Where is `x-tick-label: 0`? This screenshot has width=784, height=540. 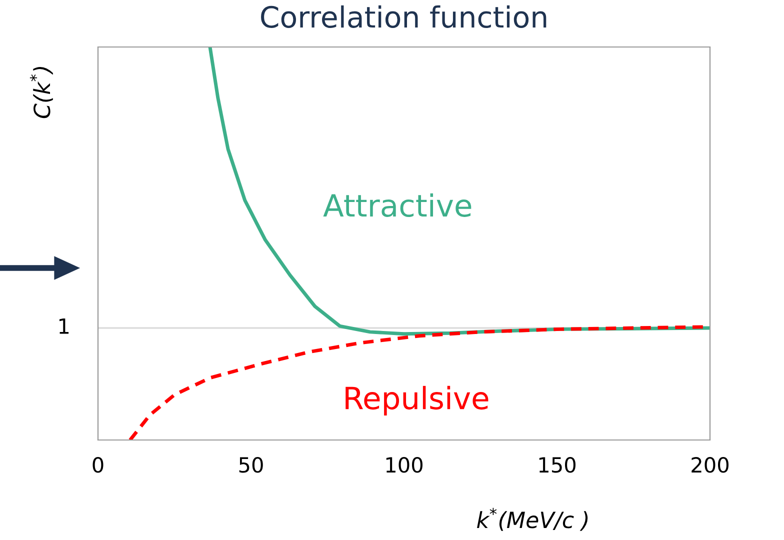 x-tick-label: 0 is located at coordinates (98, 465).